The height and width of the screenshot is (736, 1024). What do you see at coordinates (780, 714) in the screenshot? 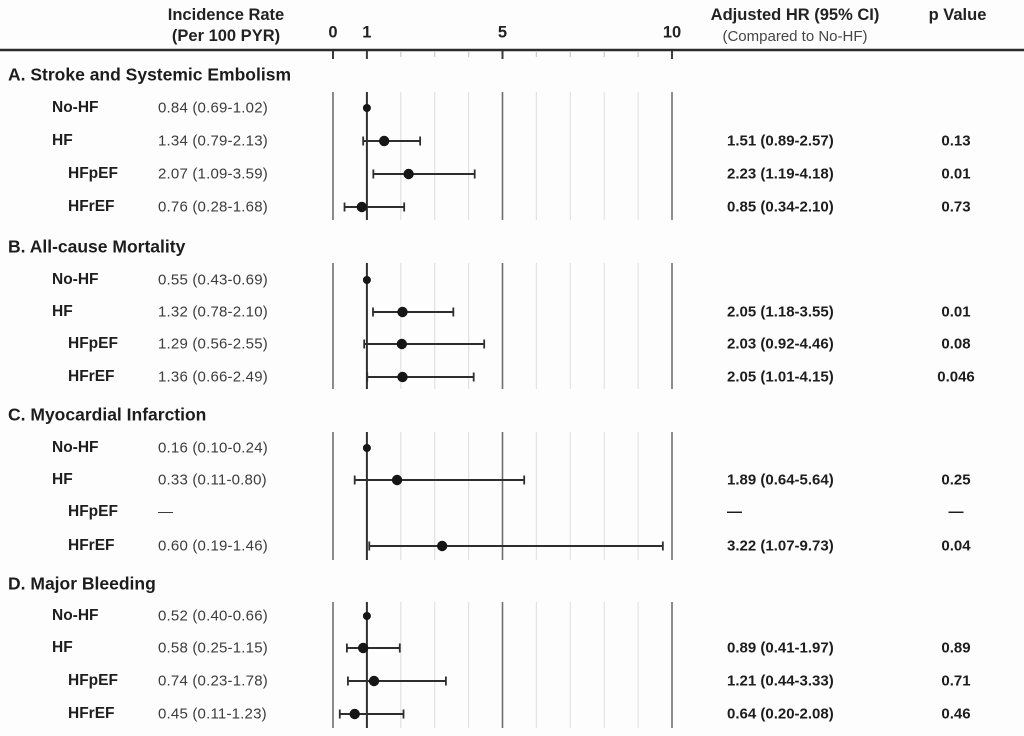
I see `row-hr-value: 0.64 (0.20-2.08)` at bounding box center [780, 714].